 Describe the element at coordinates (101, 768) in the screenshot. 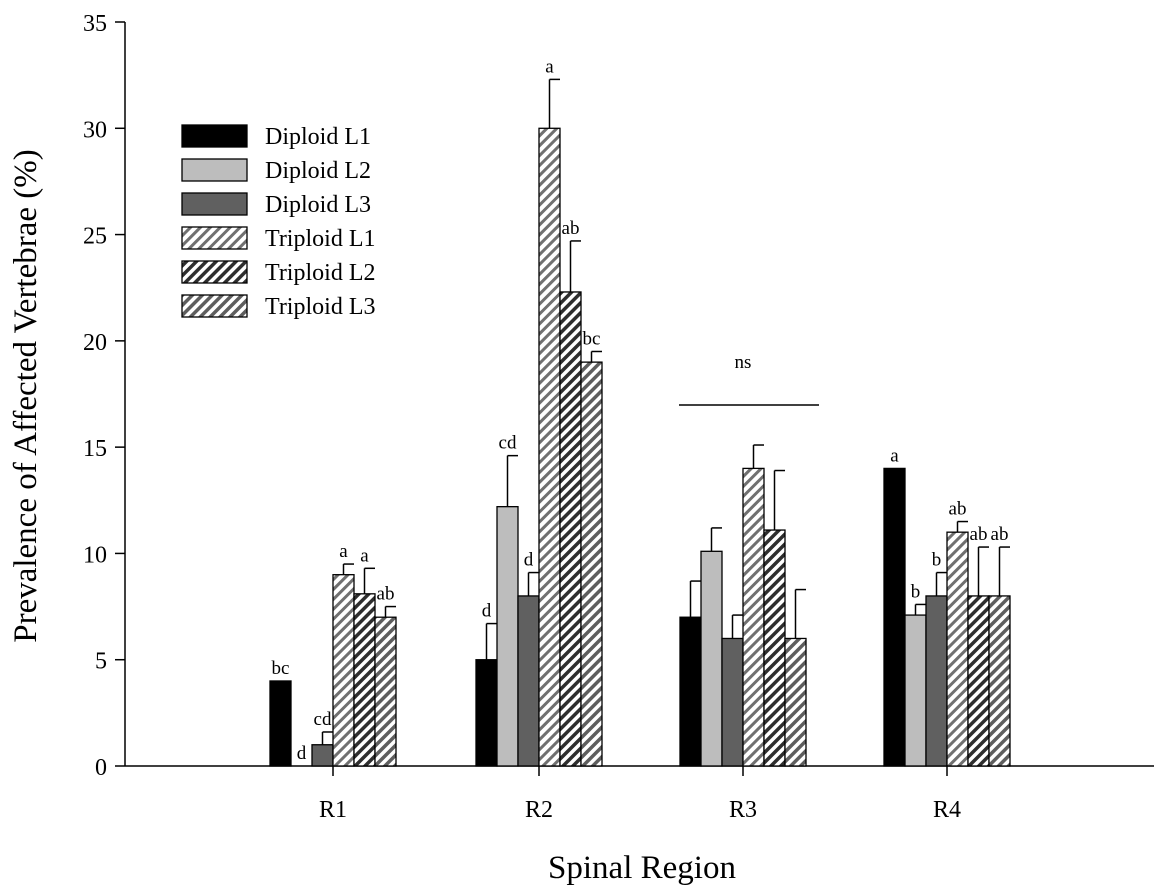

I see `y-tick-label: 0` at that location.